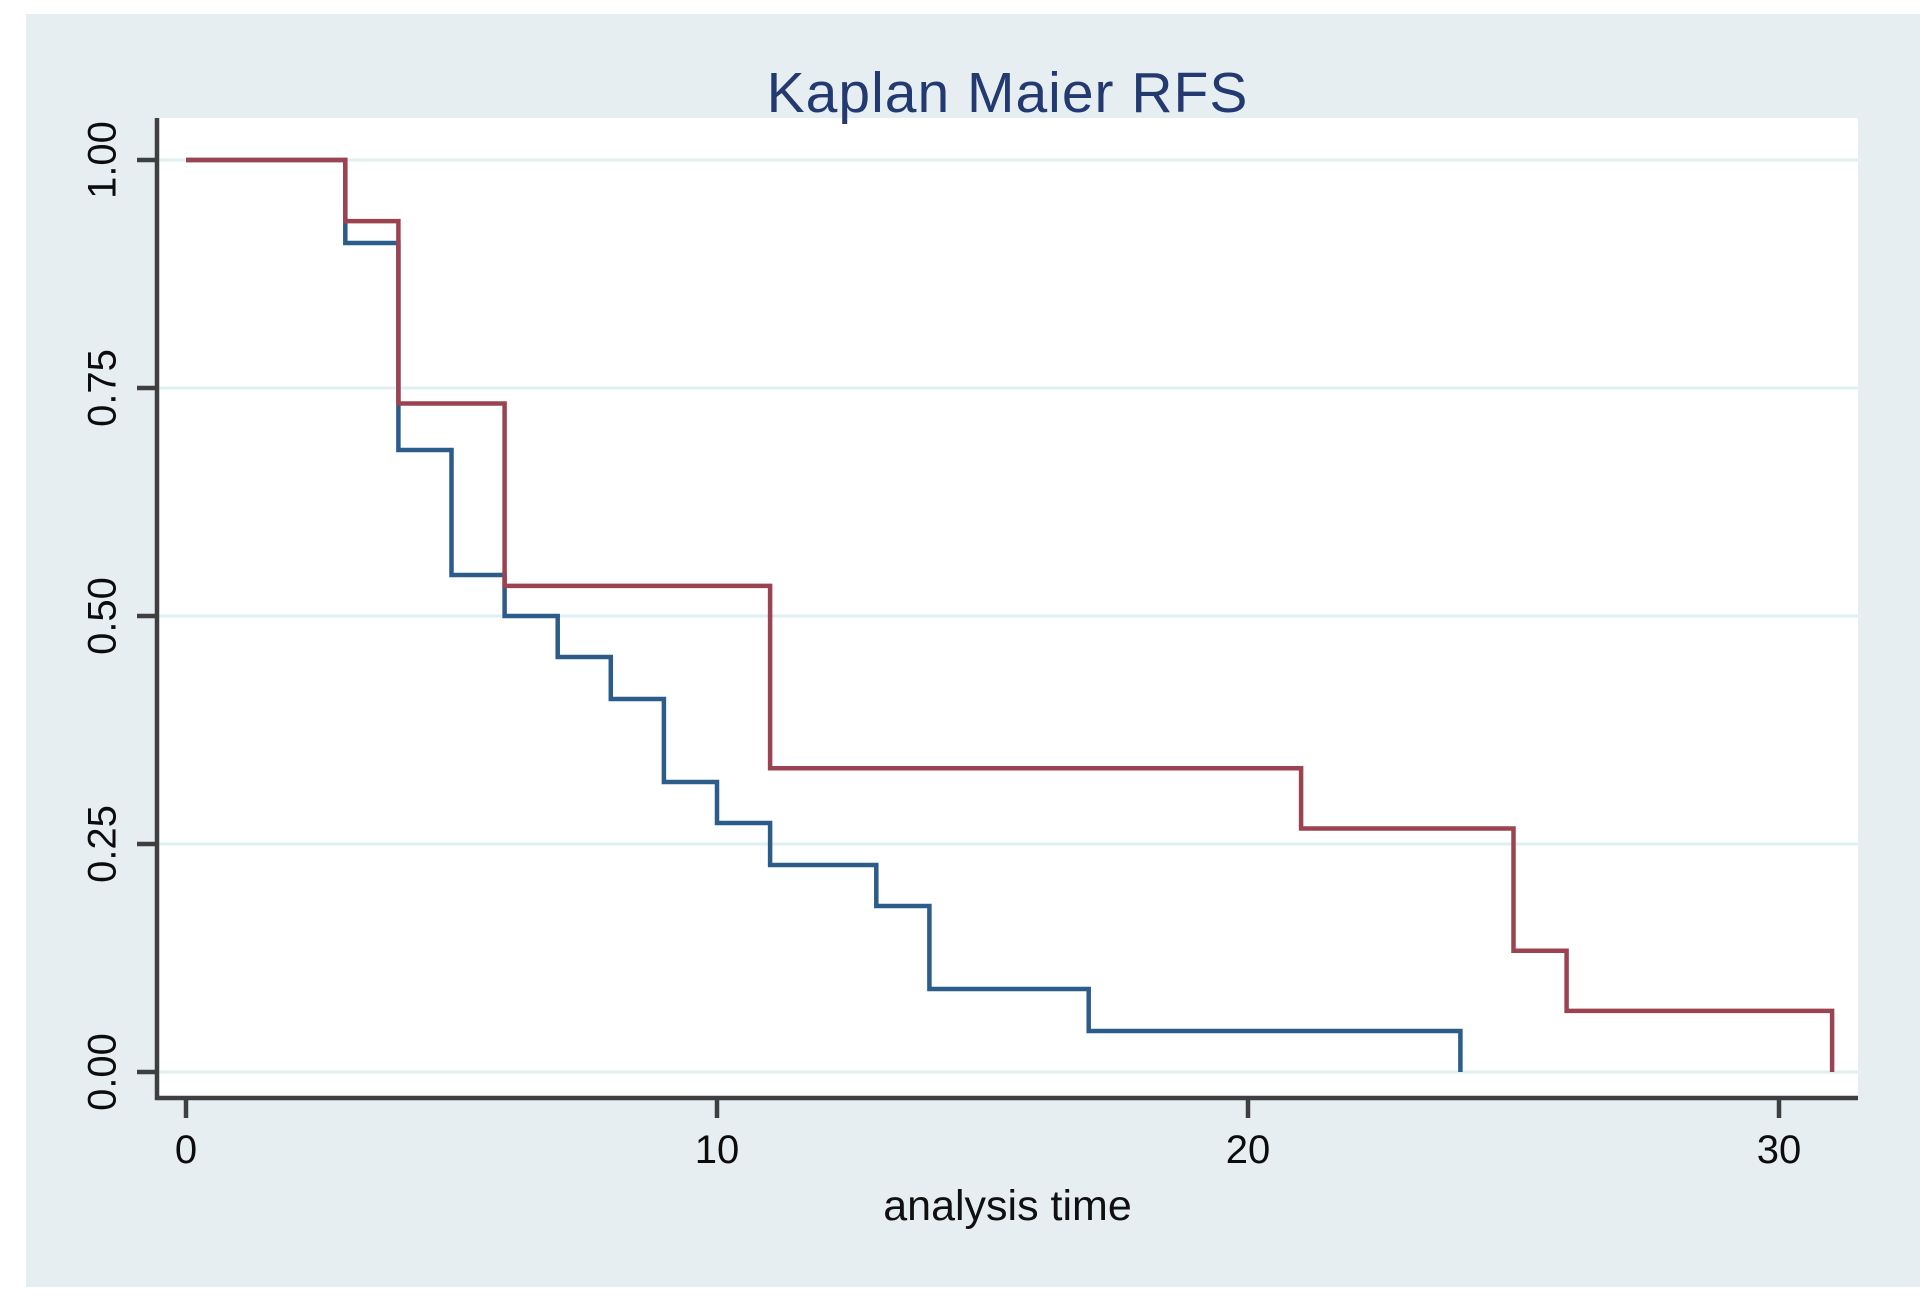 The height and width of the screenshot is (1301, 1932). Describe the element at coordinates (1007, 1206) in the screenshot. I see `x-axis-title: analysis time` at that location.